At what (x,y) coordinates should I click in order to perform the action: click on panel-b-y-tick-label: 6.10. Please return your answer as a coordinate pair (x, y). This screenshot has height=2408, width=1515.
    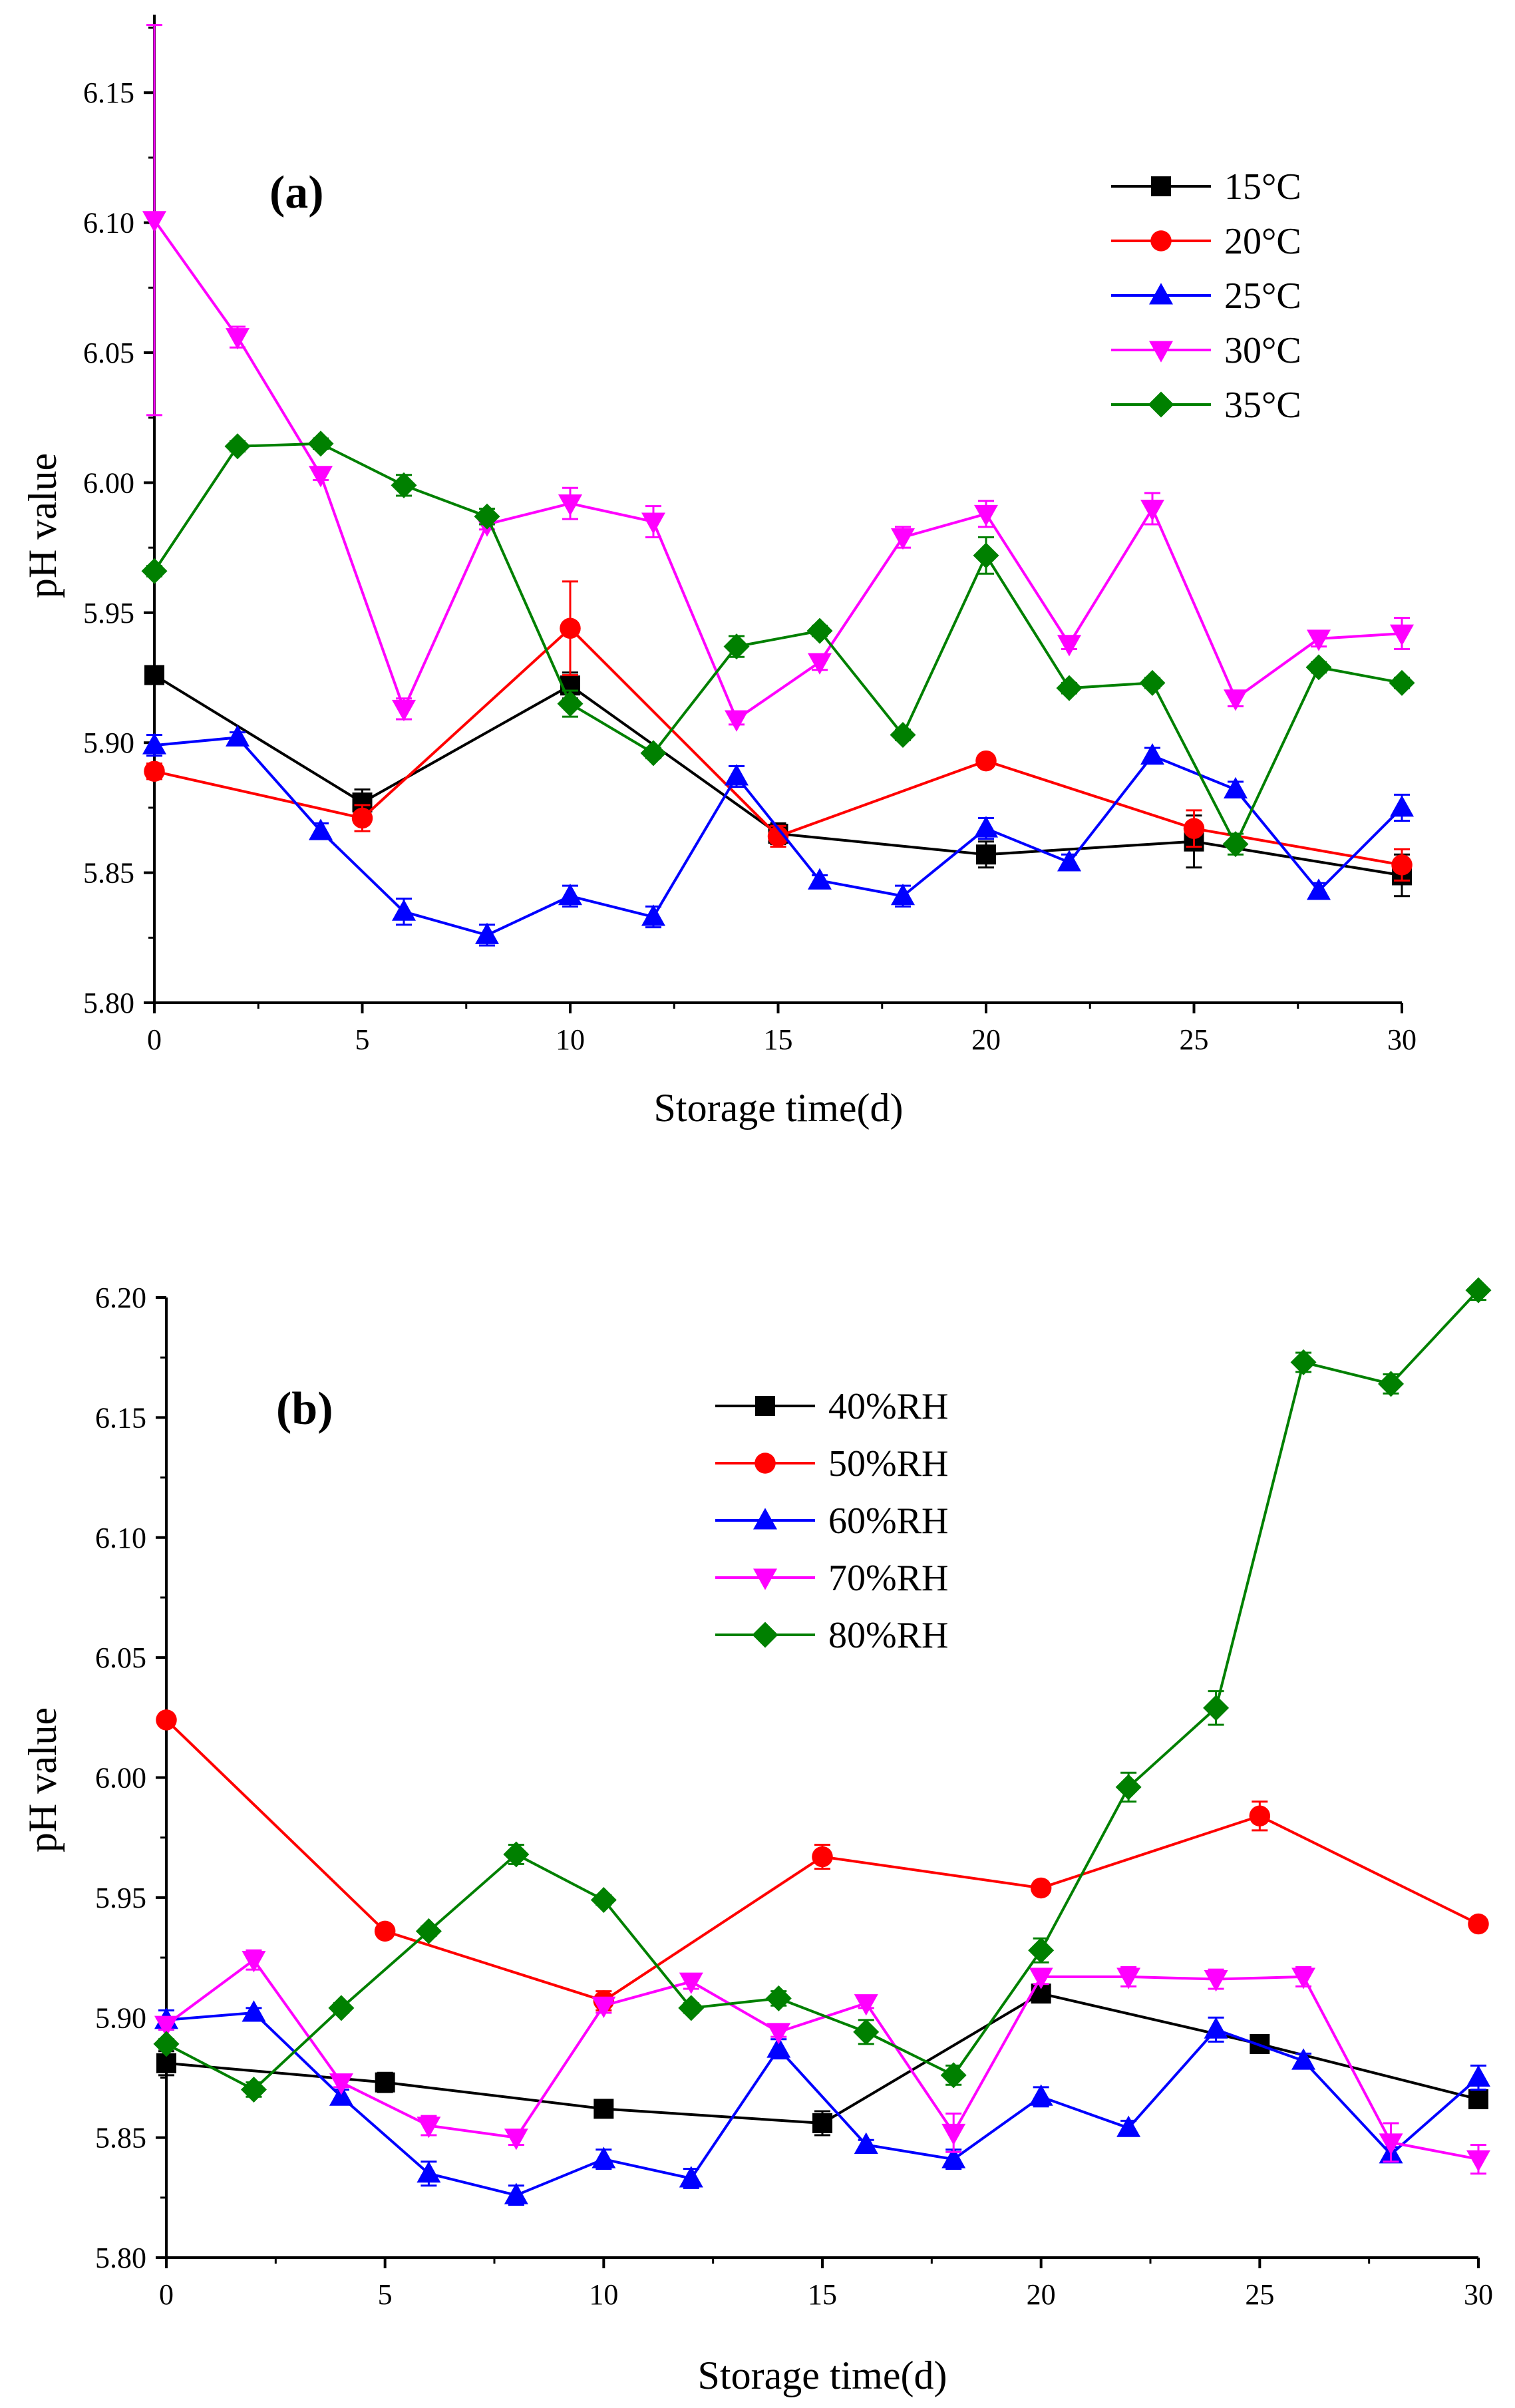
    Looking at the image, I should click on (120, 1538).